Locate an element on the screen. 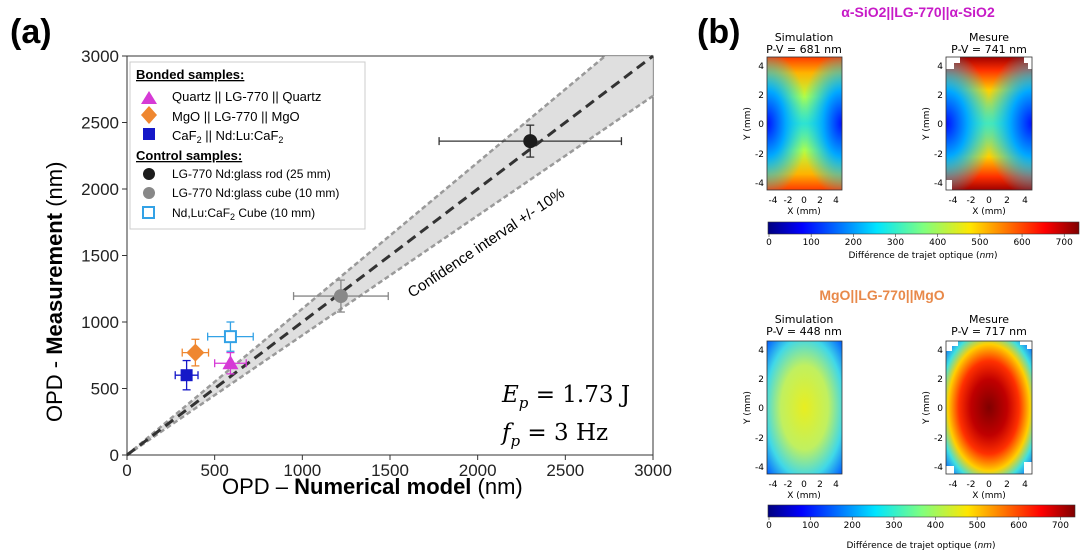  top-sample-title: α-SiO2||LG-770||α-SiO2 is located at coordinates (918, 12).